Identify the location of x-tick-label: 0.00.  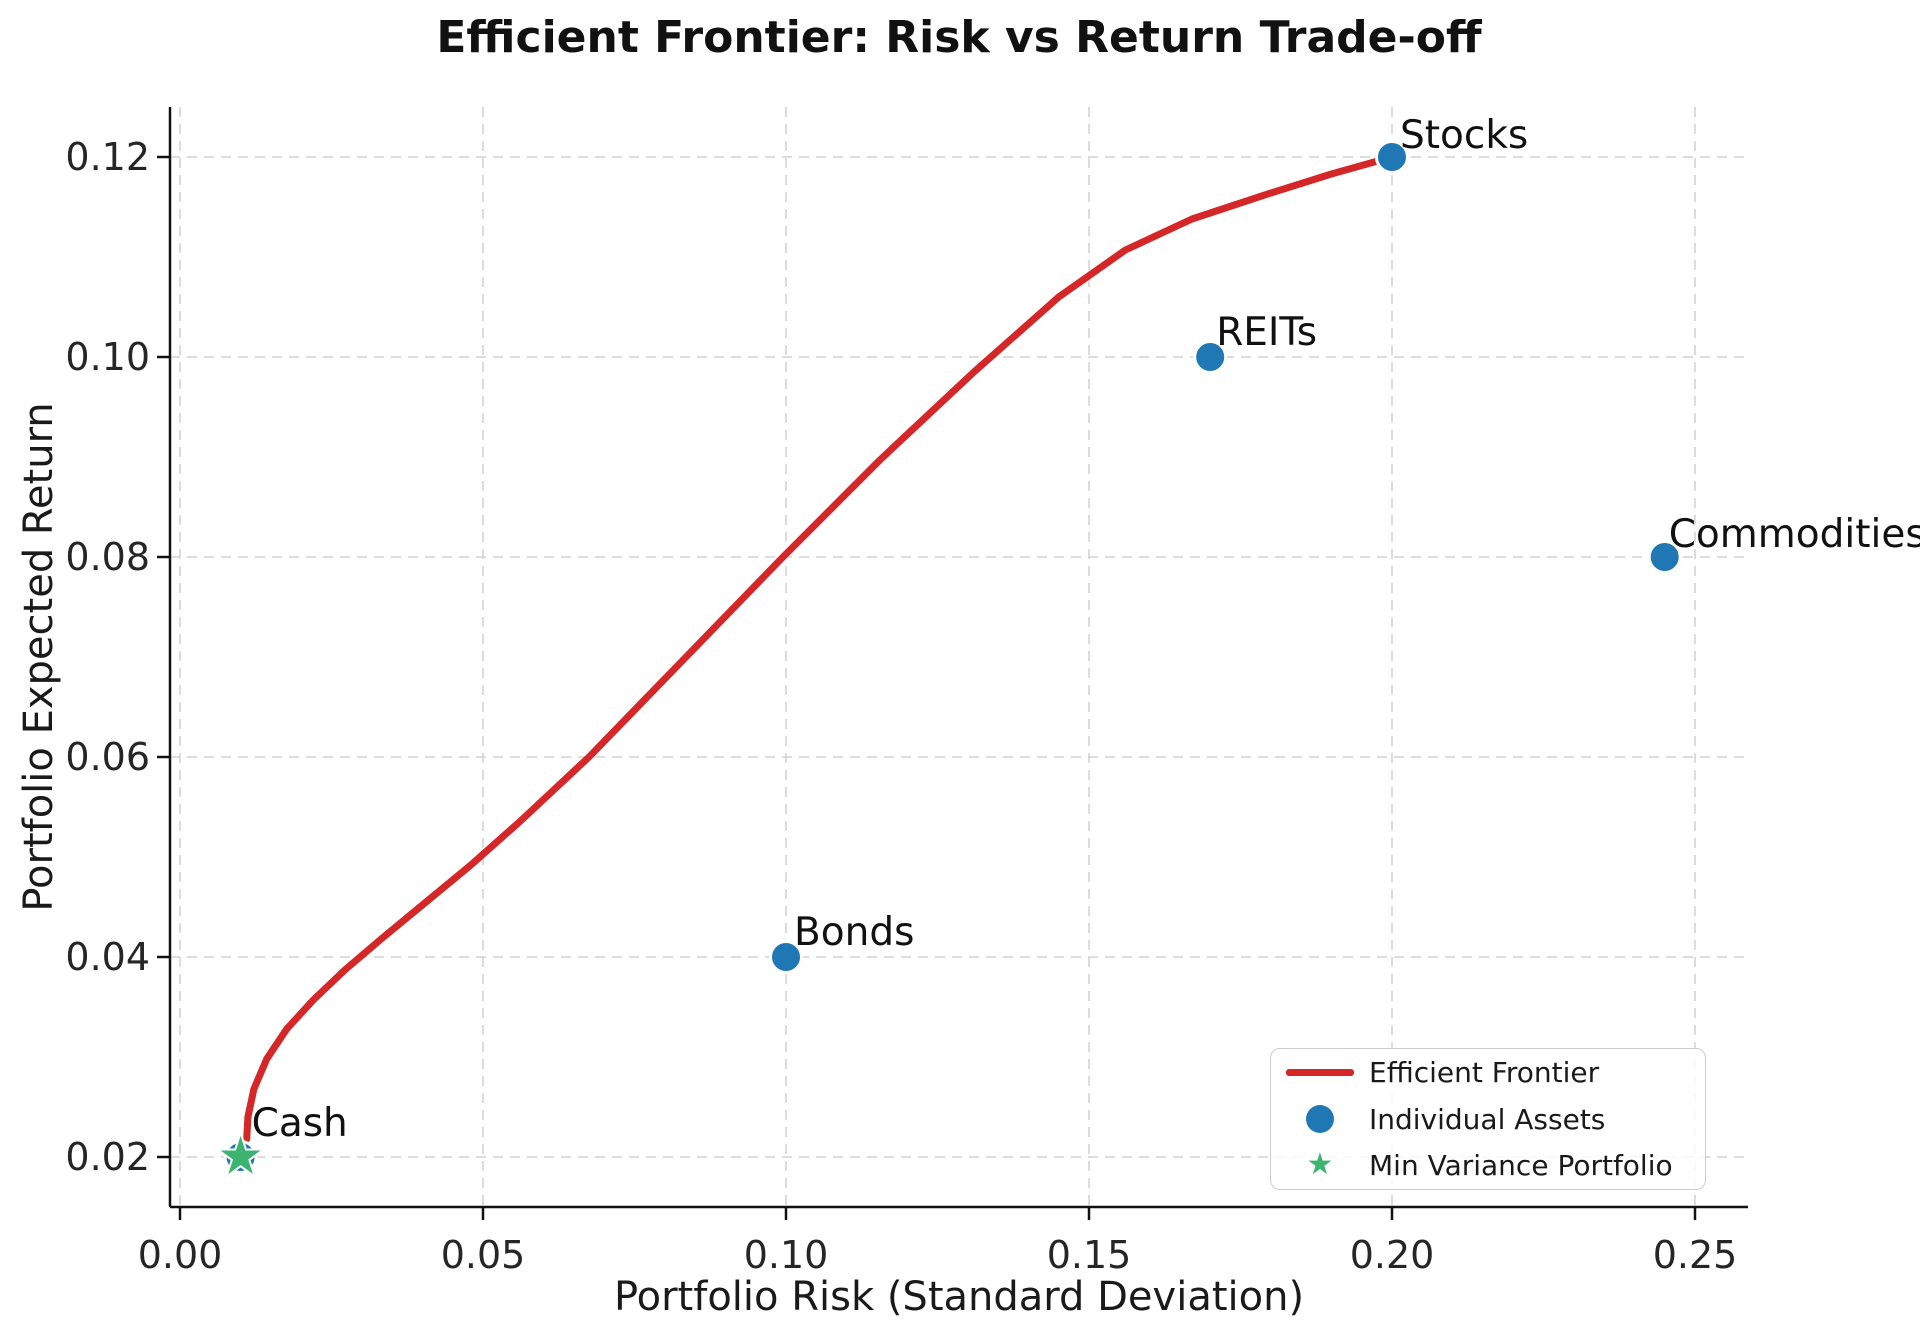
(180, 1255).